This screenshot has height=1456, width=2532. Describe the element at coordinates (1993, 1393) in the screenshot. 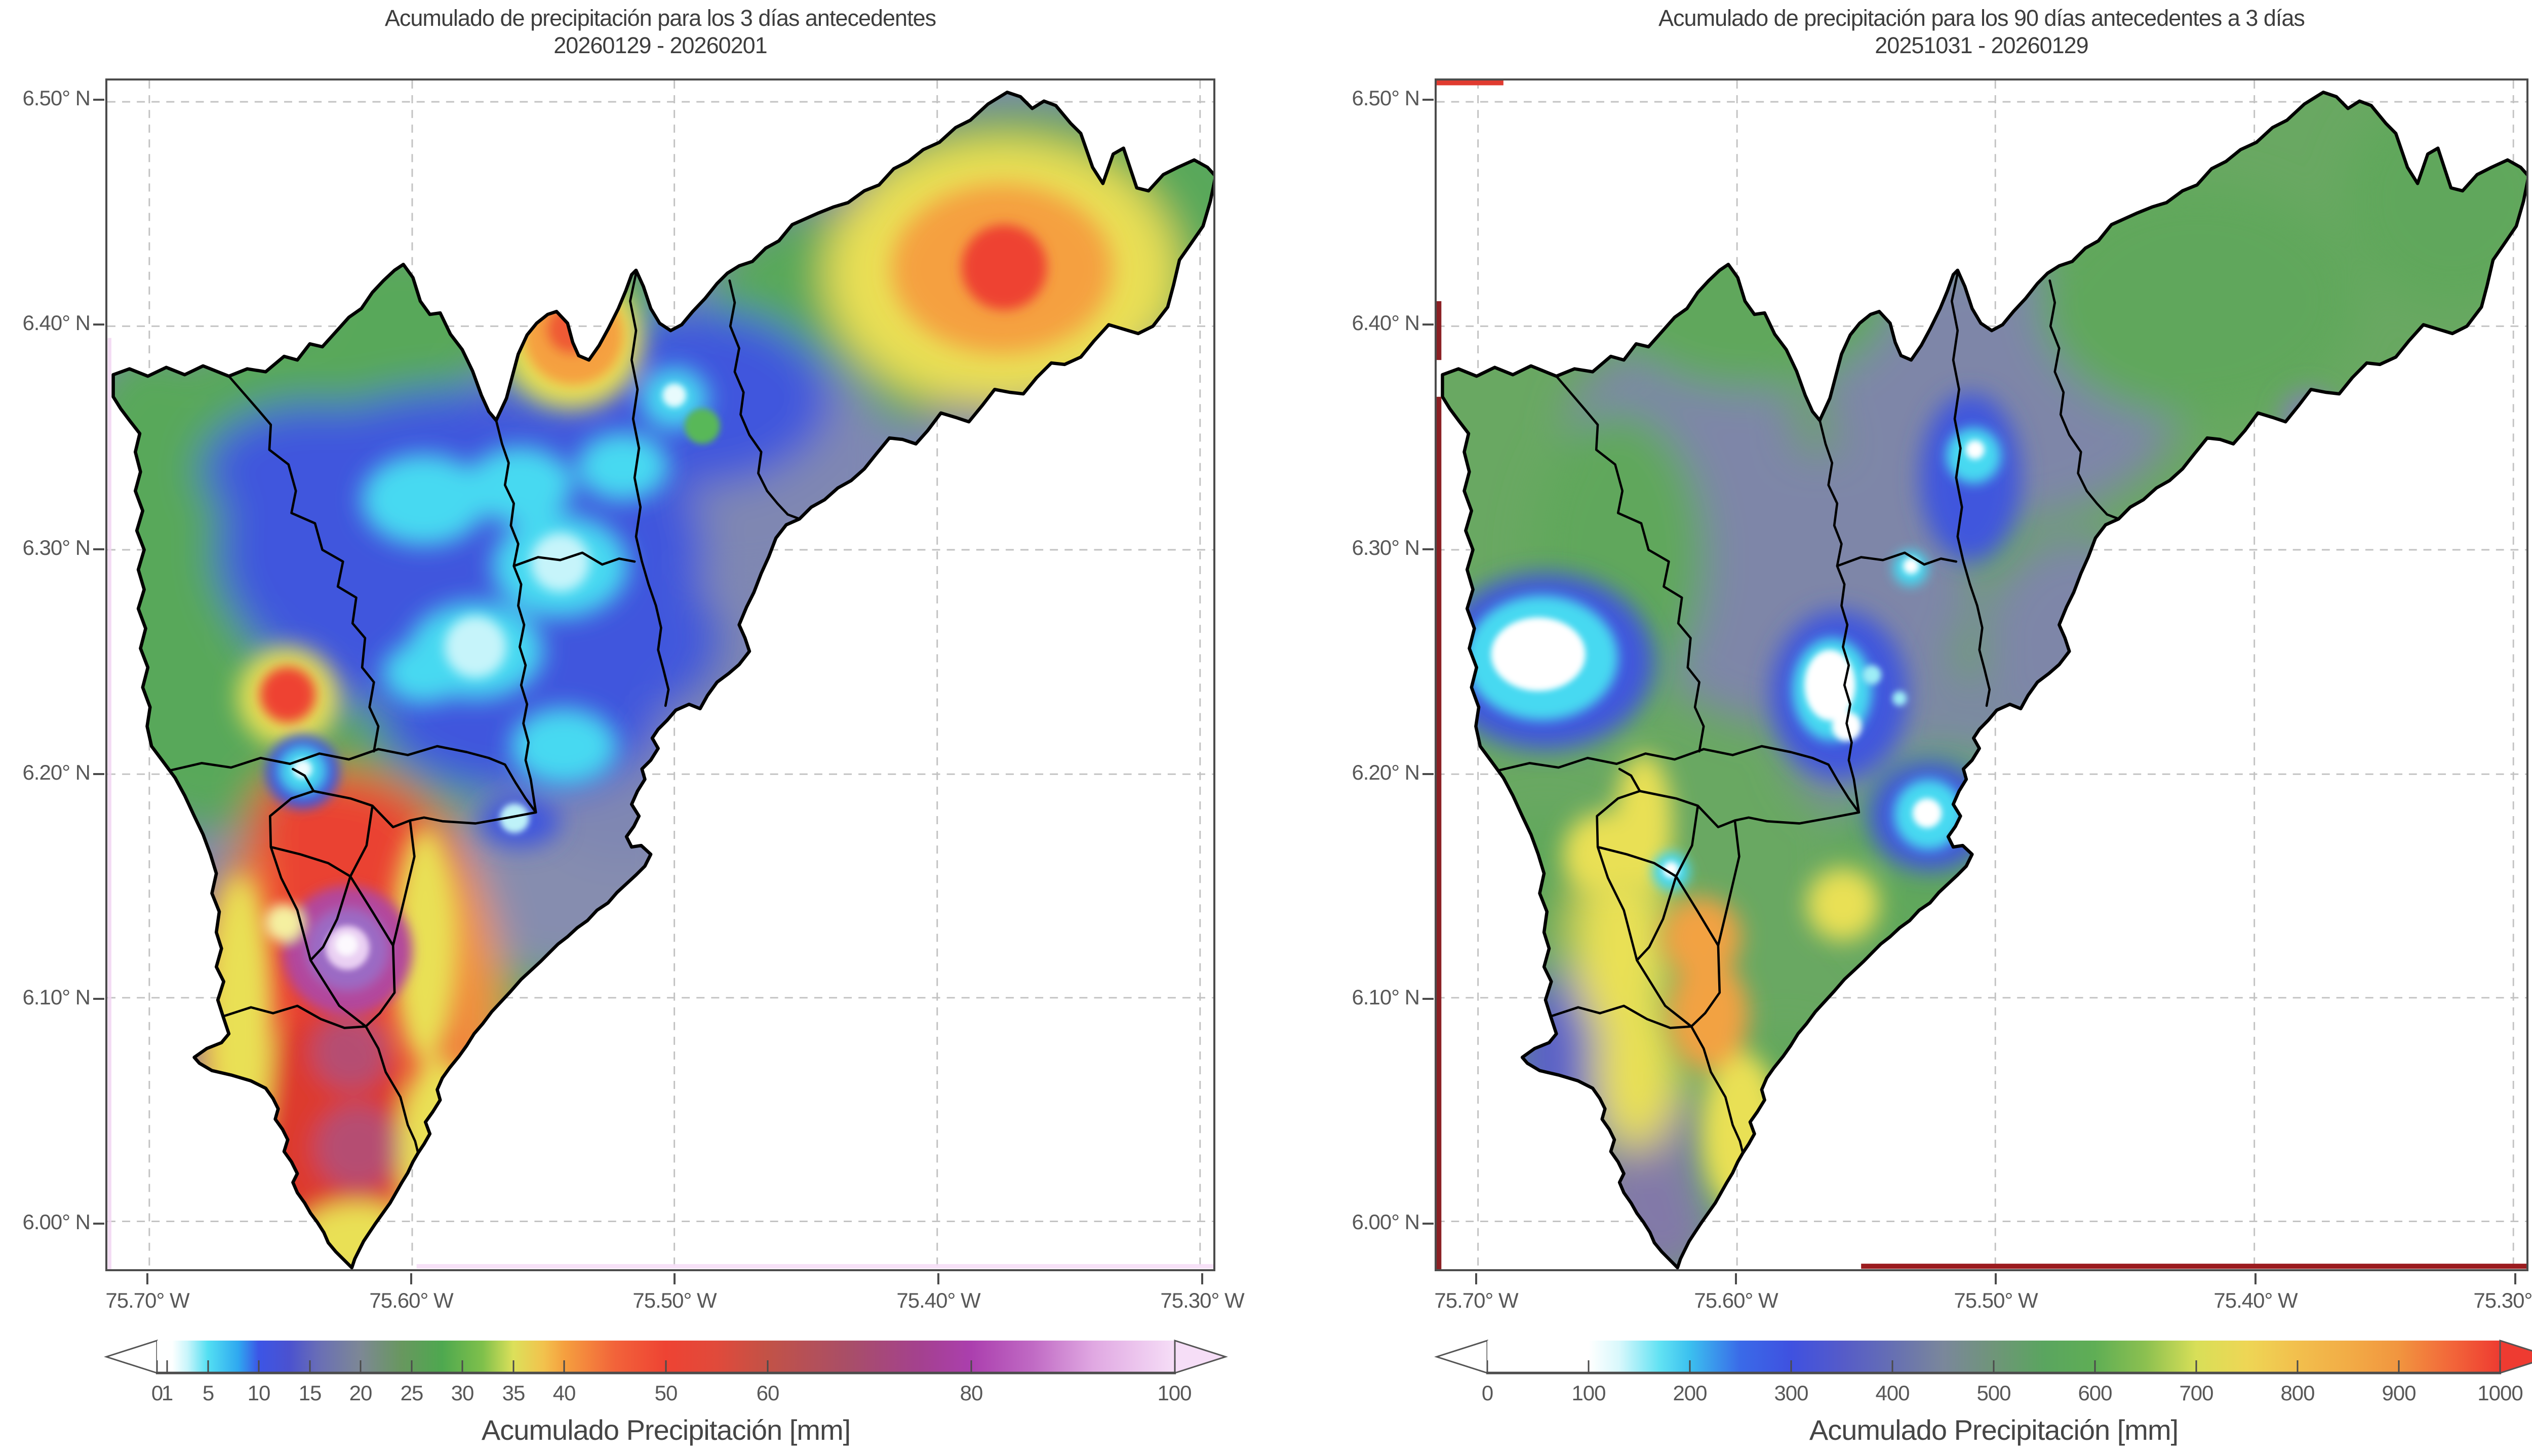

I see `cb-tick: 500` at that location.